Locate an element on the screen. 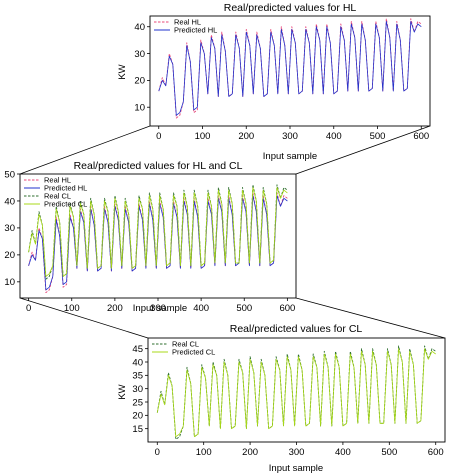  connector-bottom-right is located at coordinates (370, 318).